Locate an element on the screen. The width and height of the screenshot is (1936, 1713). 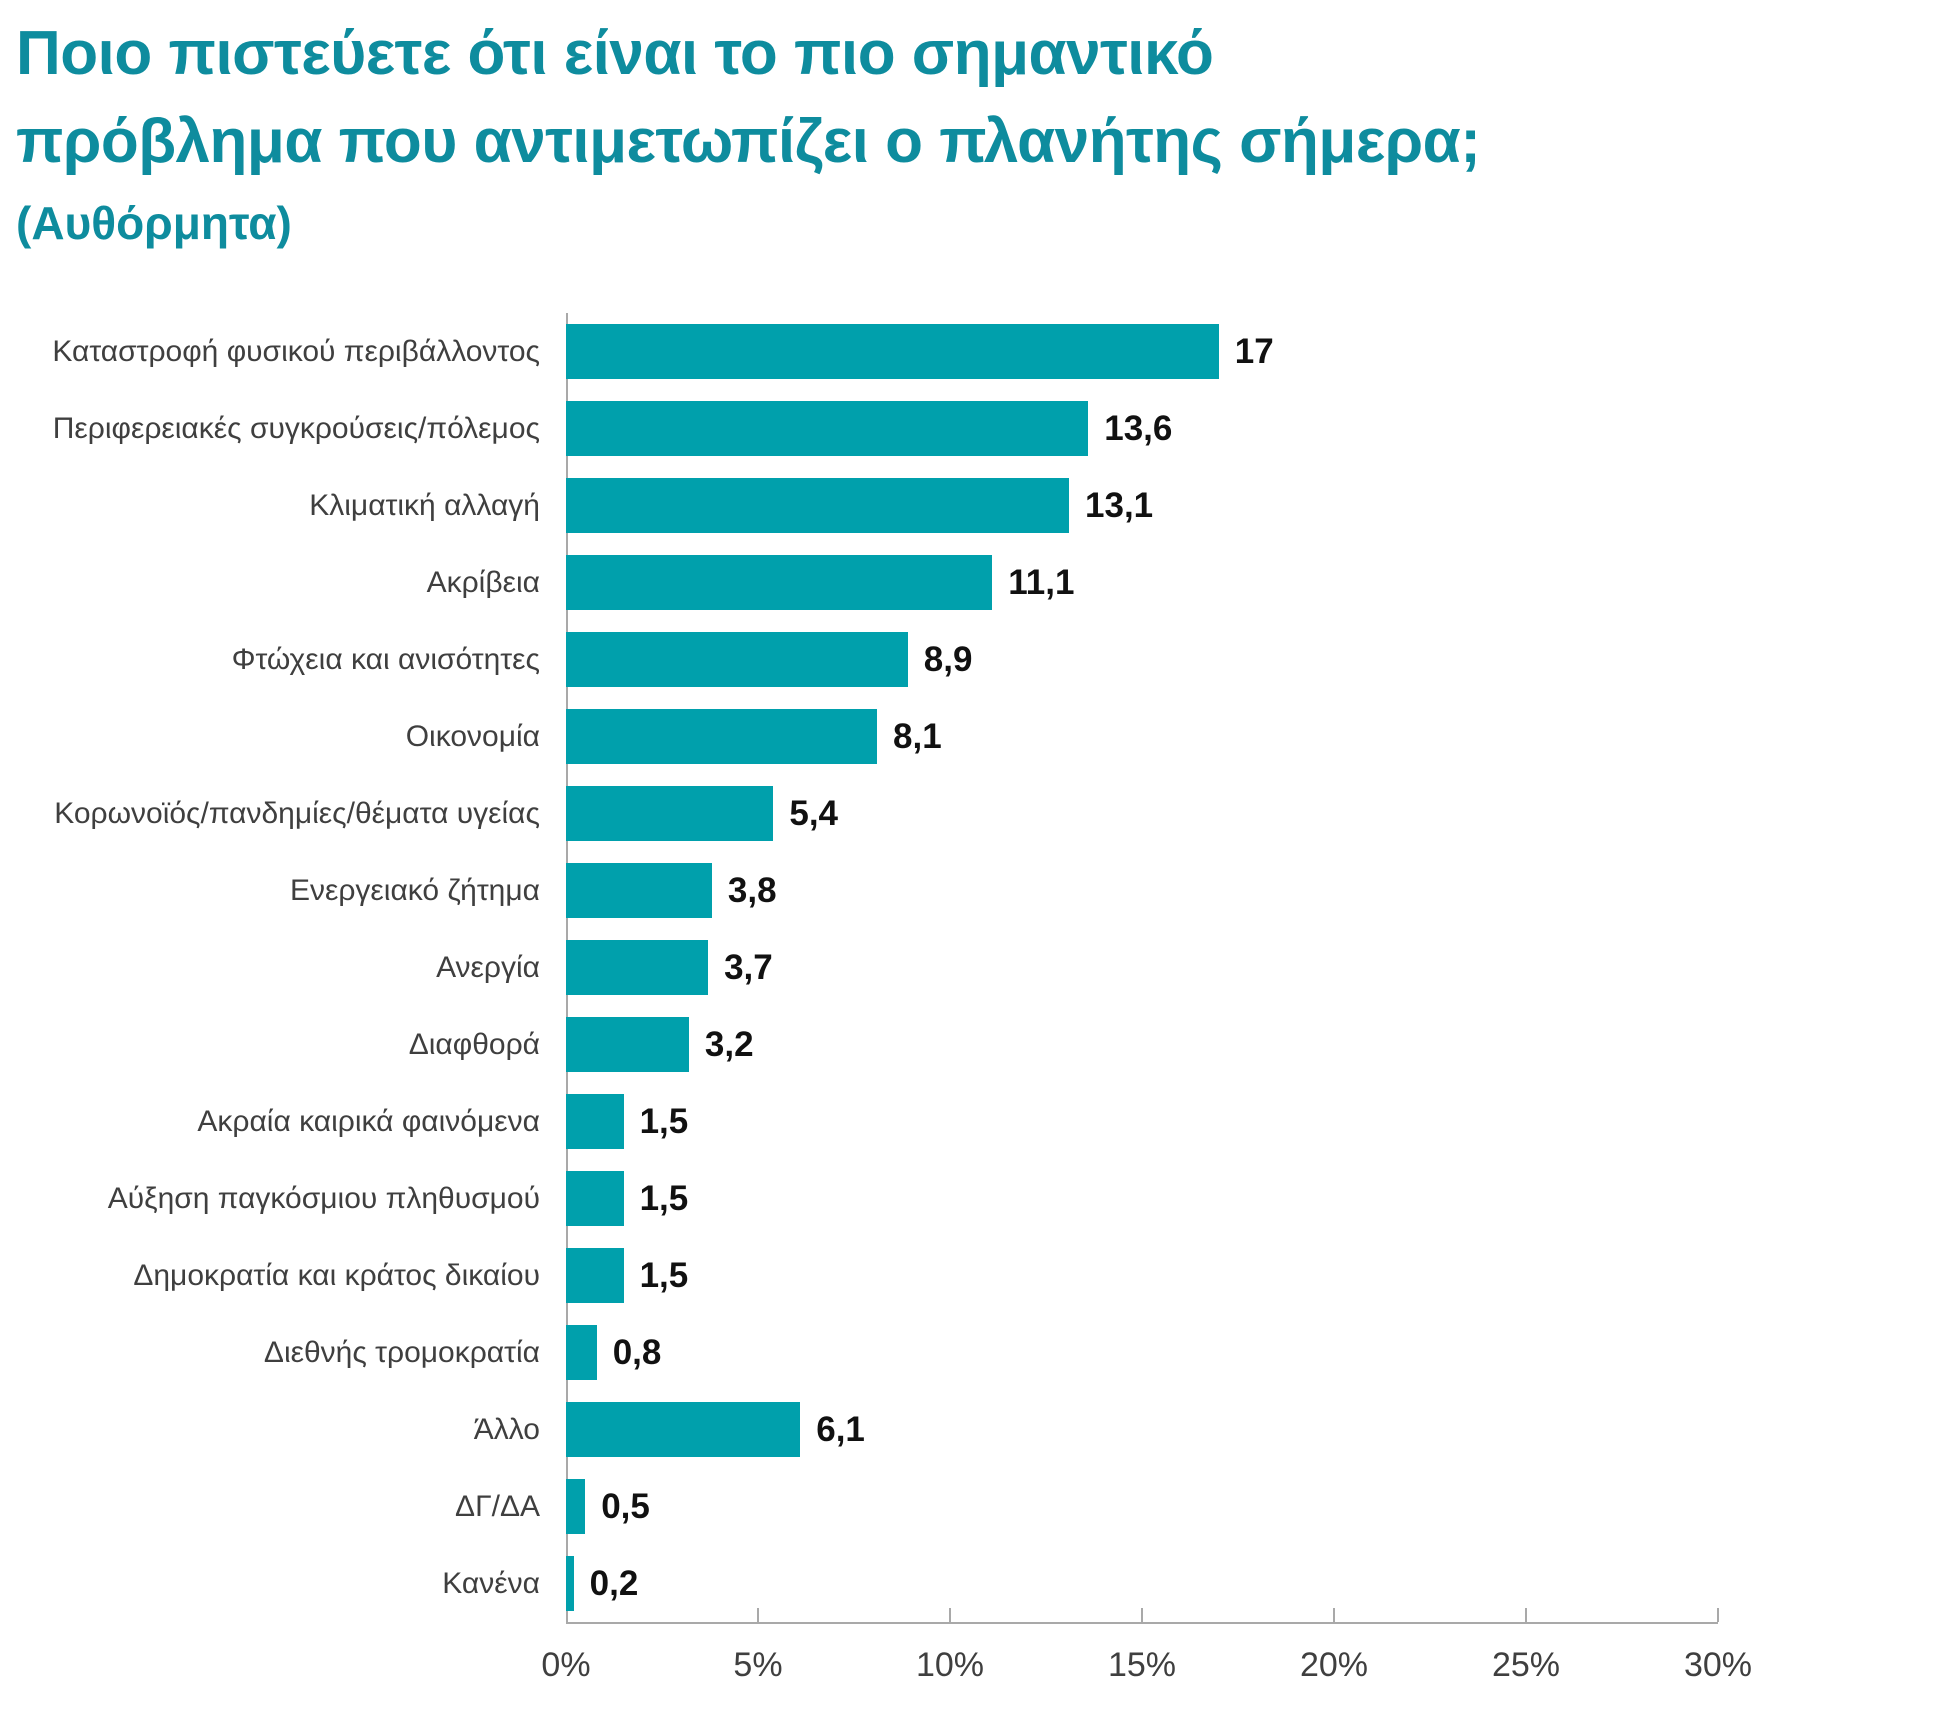
bar-plot-area: 0,8 is located at coordinates (1216, 1353).